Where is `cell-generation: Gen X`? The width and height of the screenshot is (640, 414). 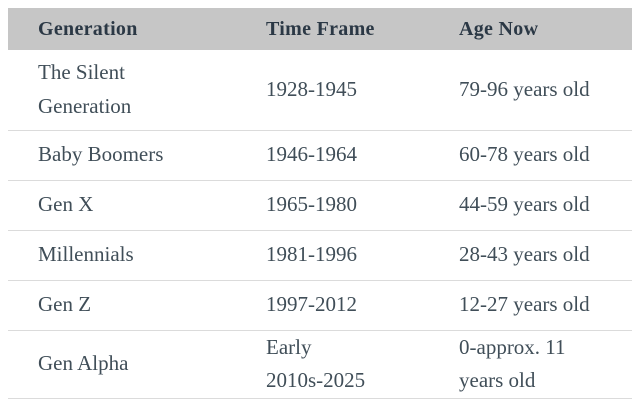
cell-generation: Gen X is located at coordinates (122, 205).